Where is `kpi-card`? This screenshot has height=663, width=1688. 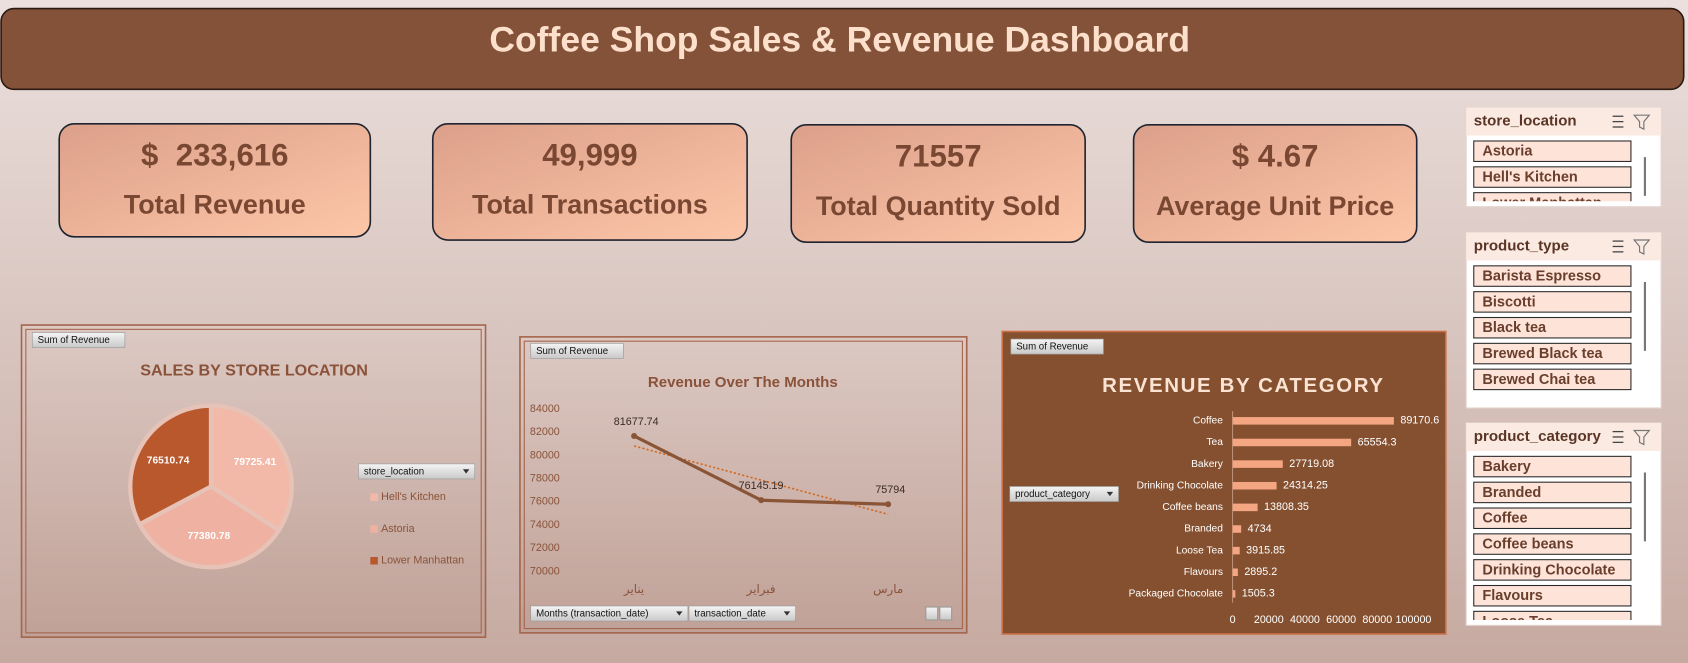
kpi-card is located at coordinates (1275, 183).